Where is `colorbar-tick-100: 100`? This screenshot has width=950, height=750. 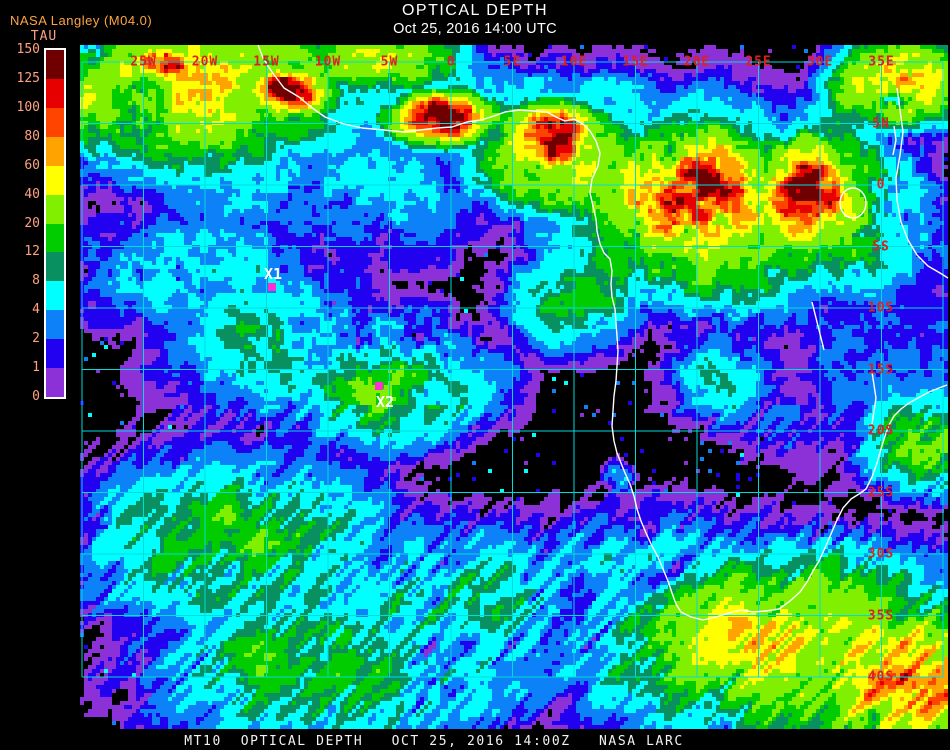 colorbar-tick-100: 100 is located at coordinates (28, 107).